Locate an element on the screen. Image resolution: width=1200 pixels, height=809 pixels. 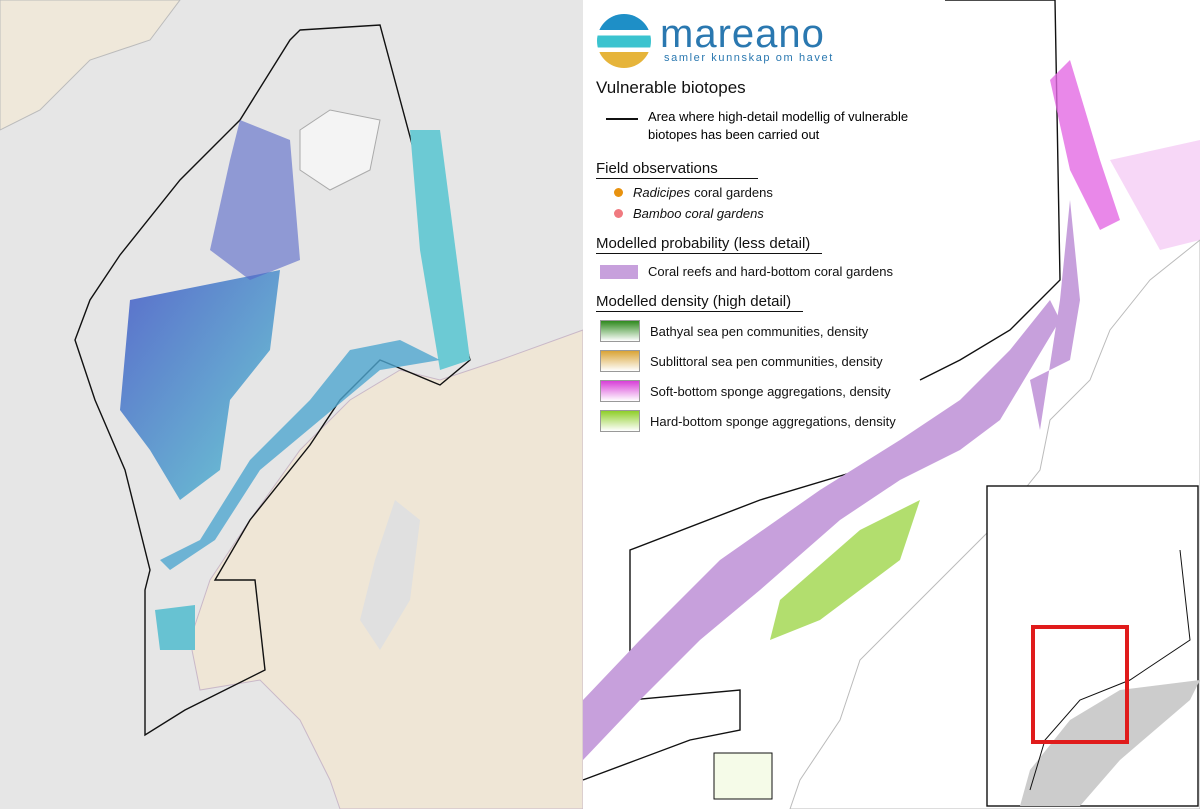
item-label: Sublittoral sea pen communities, density is located at coordinates (766, 361).